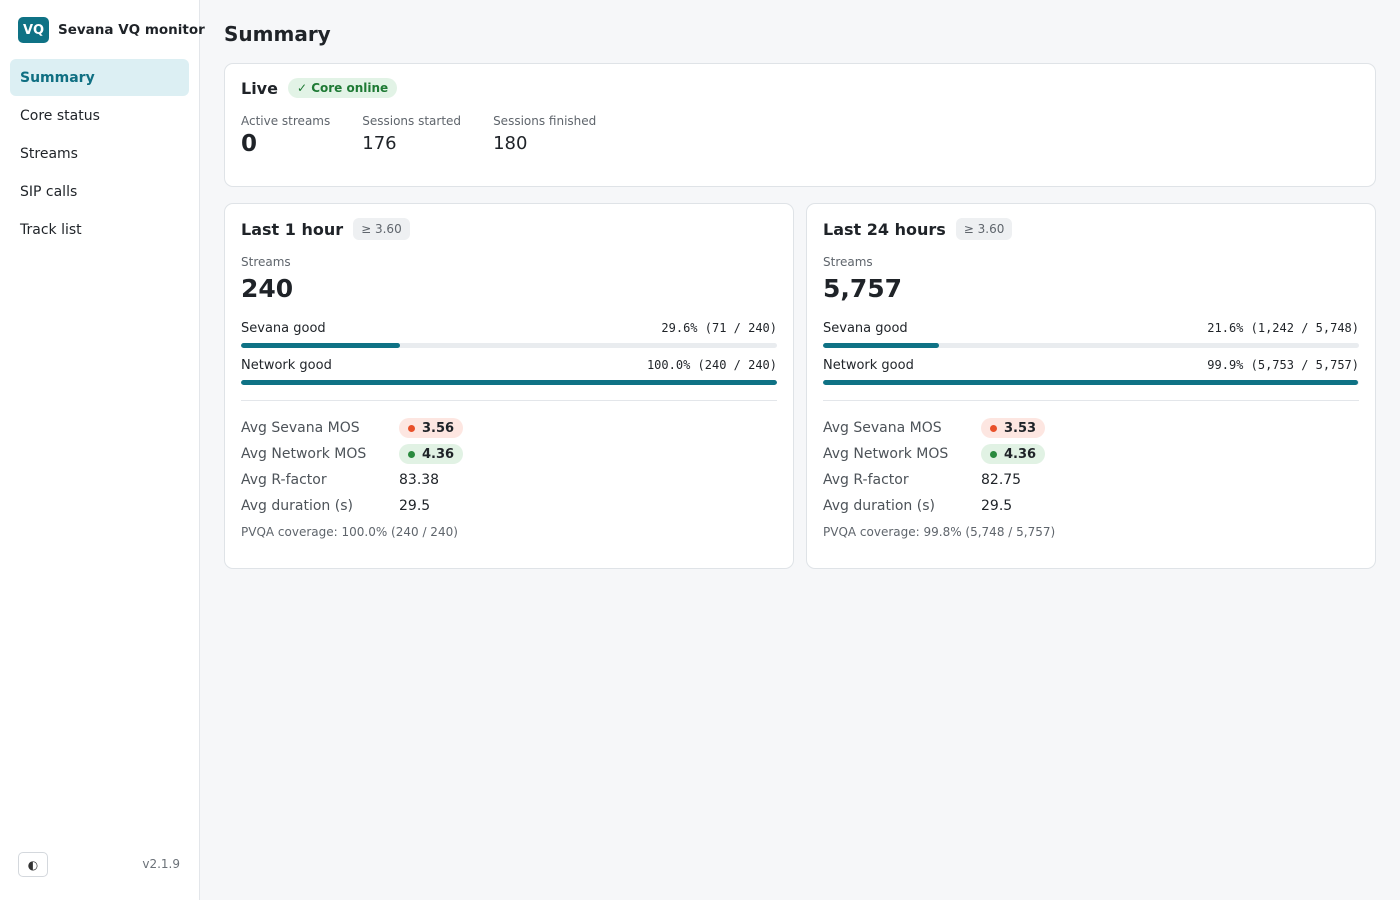 This screenshot has width=1400, height=900. Describe the element at coordinates (161, 864) in the screenshot. I see `app-version: v2.1.9` at that location.